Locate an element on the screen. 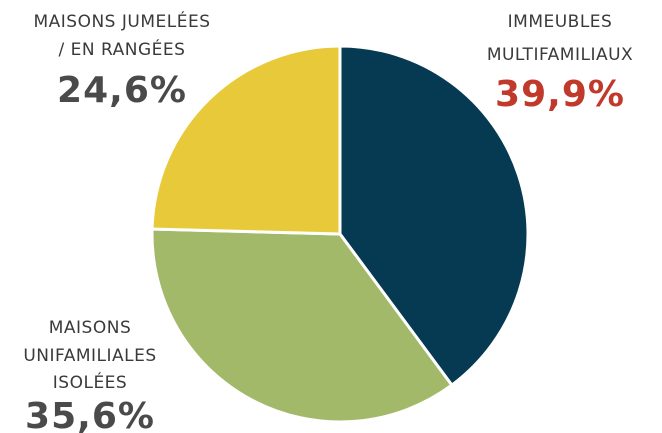  value-label: 35,6% is located at coordinates (90, 414).